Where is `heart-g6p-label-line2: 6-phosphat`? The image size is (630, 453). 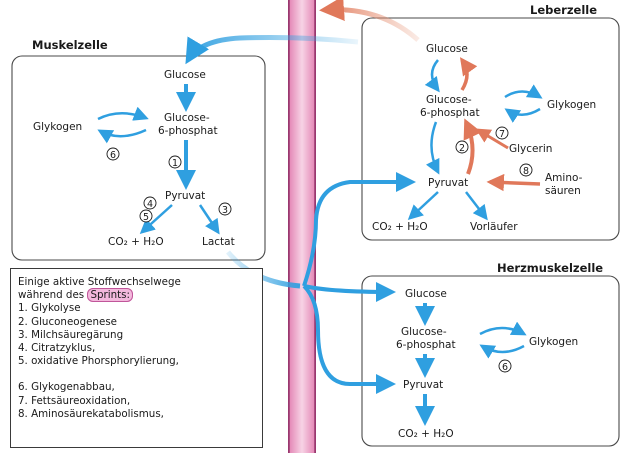 heart-g6p-label-line2: 6-phosphat is located at coordinates (426, 345).